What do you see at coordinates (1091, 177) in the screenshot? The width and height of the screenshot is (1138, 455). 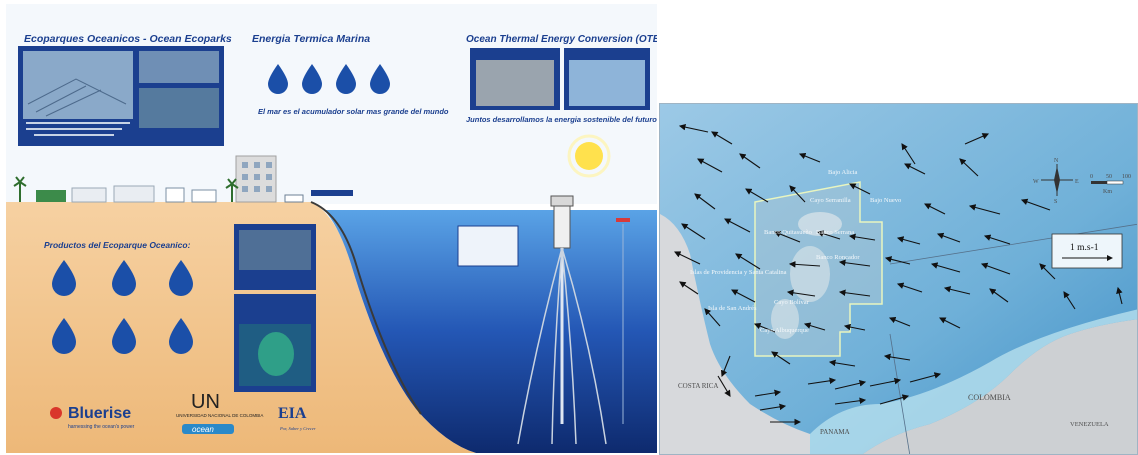 I see `svg-text: 0` at bounding box center [1091, 177].